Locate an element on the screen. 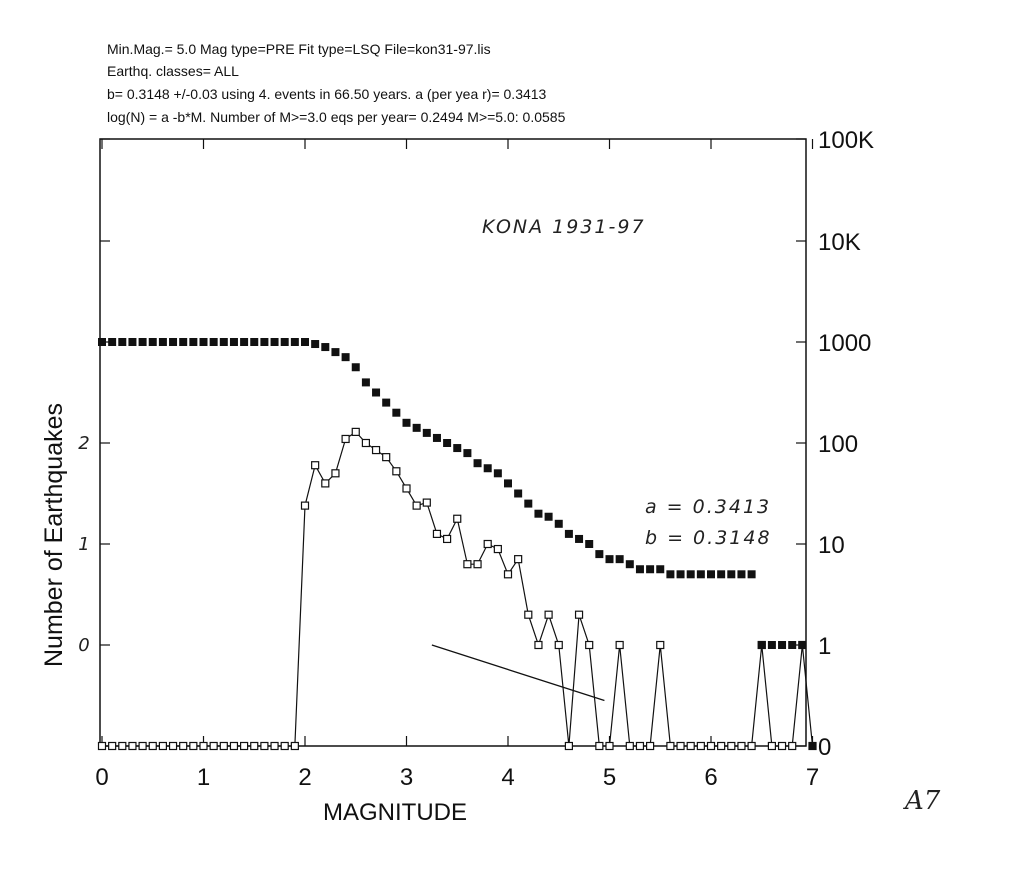 This screenshot has height=879, width=1013. x-tick-label: 2 is located at coordinates (304, 777).